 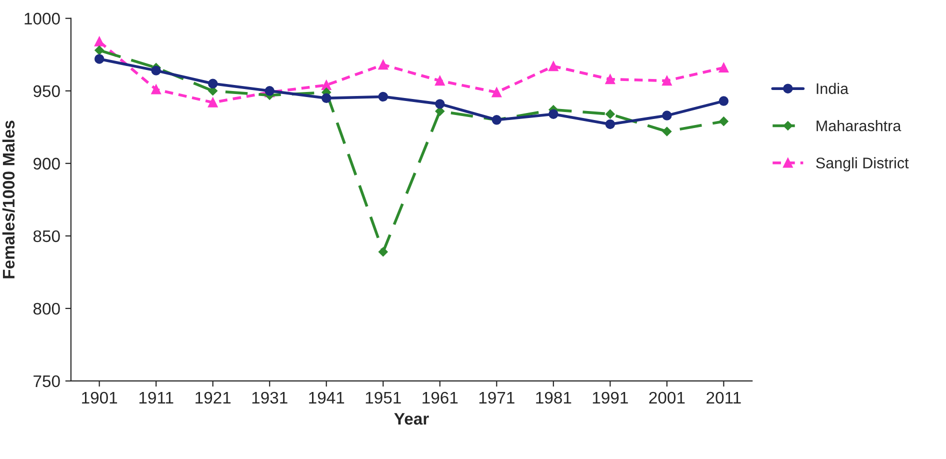 I want to click on x-tick-label: 1921, so click(x=213, y=398).